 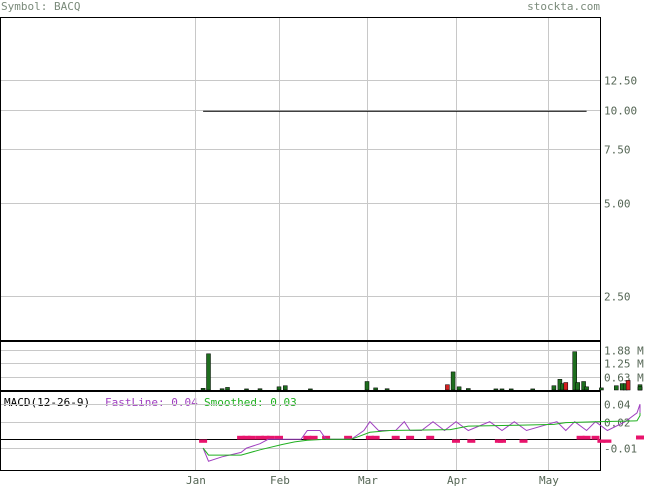 I want to click on volume-frame, so click(x=300, y=366).